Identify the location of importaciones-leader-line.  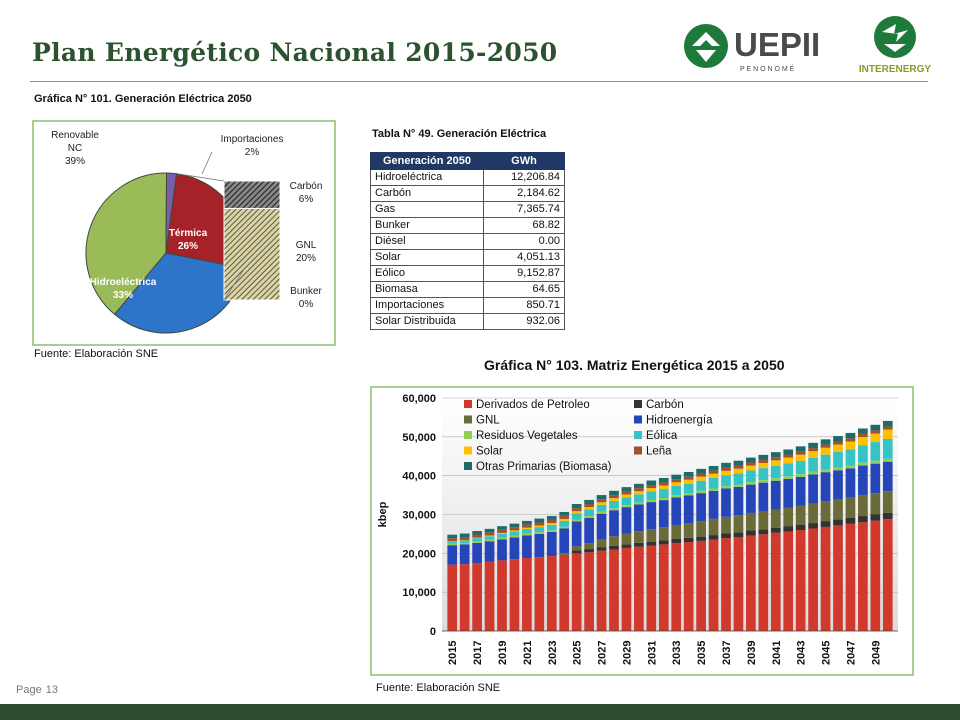
(207, 163).